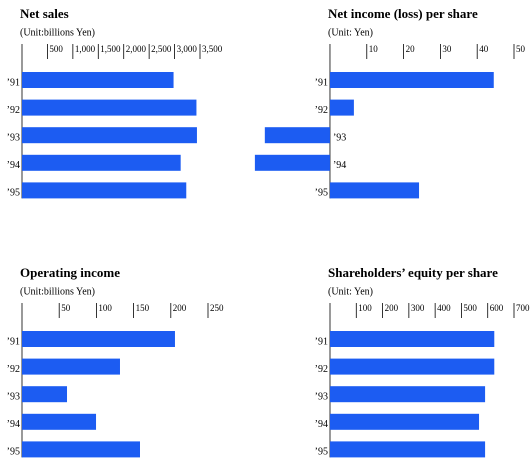 The image size is (531, 467). I want to click on x-tick-label: 400, so click(444, 308).